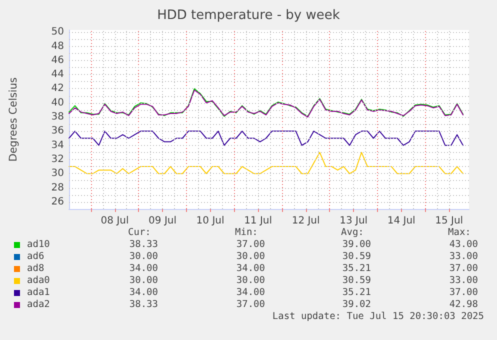  What do you see at coordinates (38, 281) in the screenshot?
I see `legend-label: ada0` at bounding box center [38, 281].